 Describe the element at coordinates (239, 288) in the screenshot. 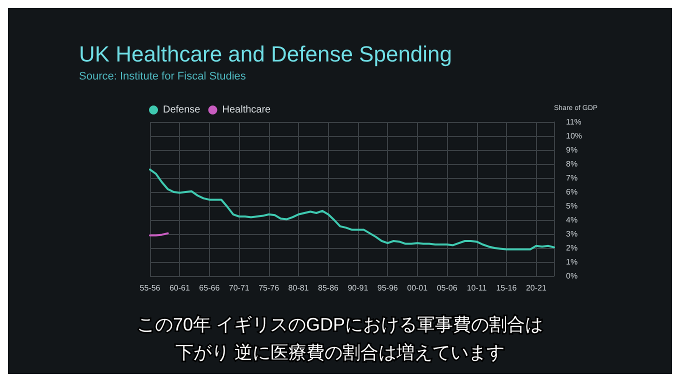

I see `x-tick-label: 70-71` at that location.